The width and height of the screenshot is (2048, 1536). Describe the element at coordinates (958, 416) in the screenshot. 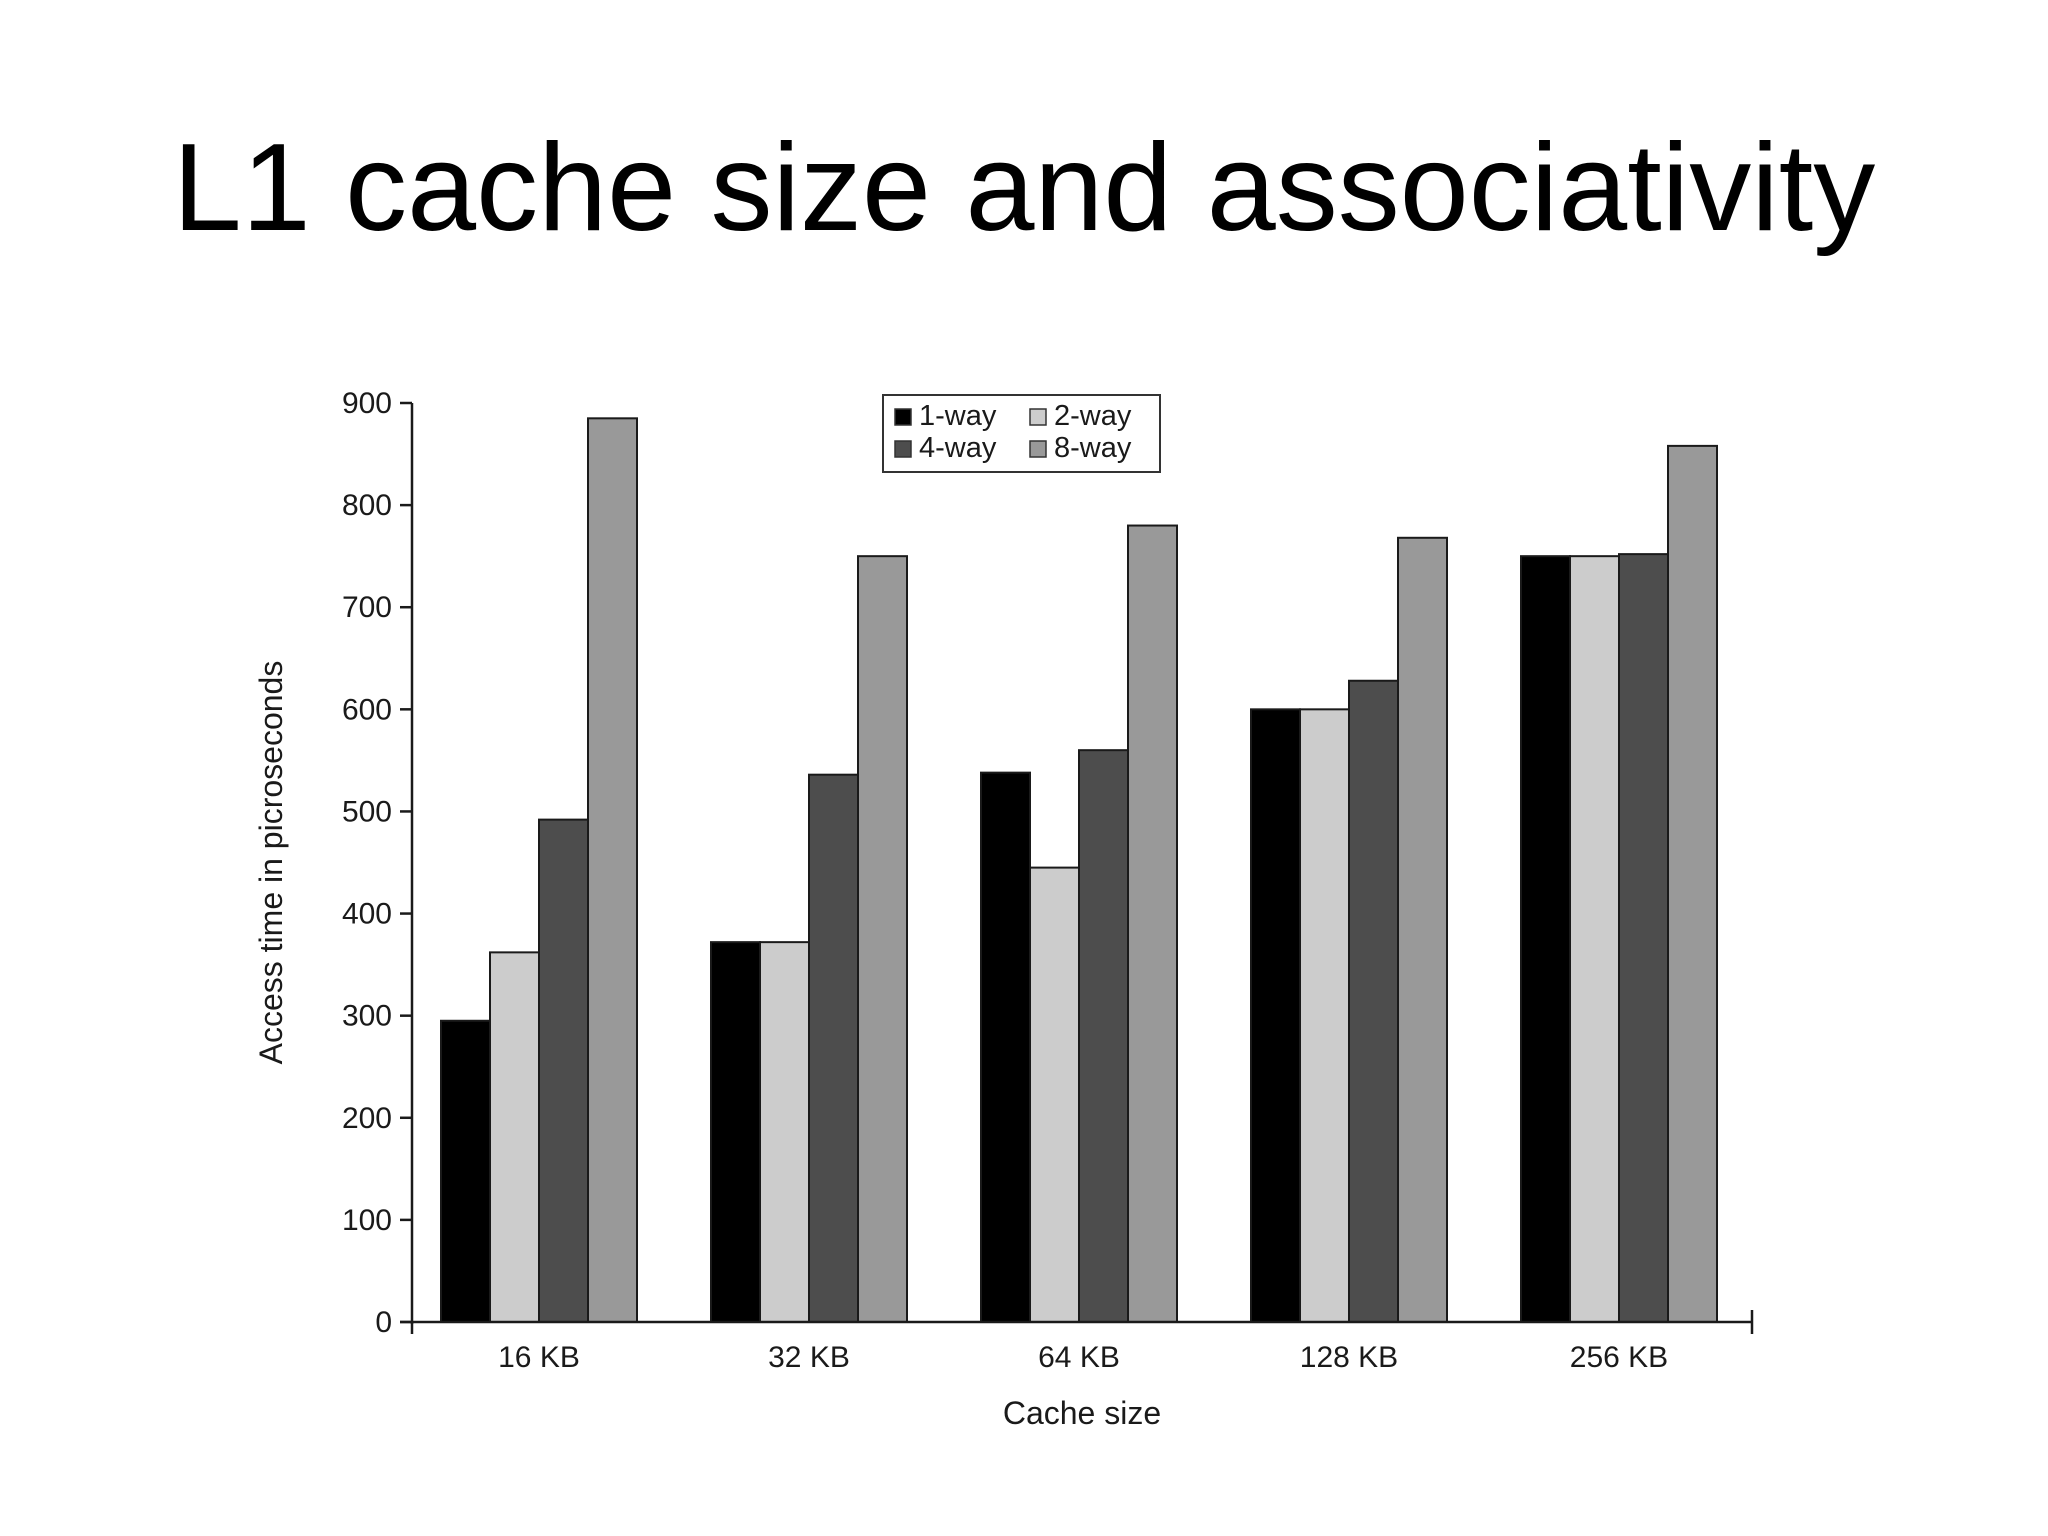

I see `legend-label-1-way: 1-way` at that location.